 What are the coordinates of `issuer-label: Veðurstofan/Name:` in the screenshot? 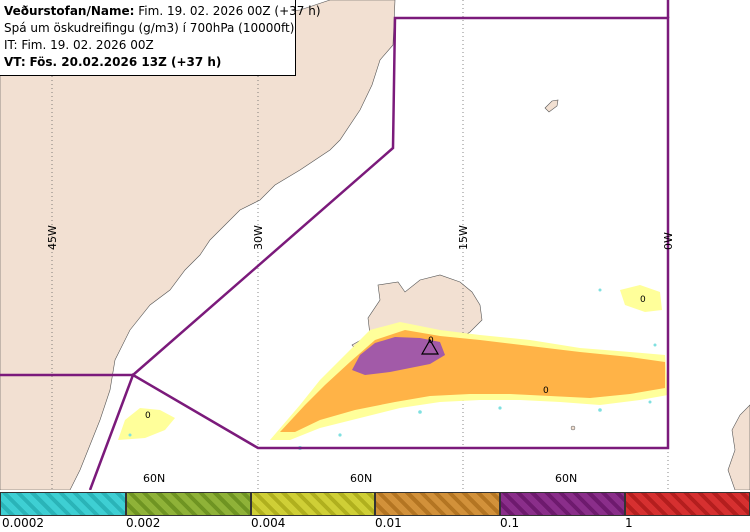 It's located at (69, 11).